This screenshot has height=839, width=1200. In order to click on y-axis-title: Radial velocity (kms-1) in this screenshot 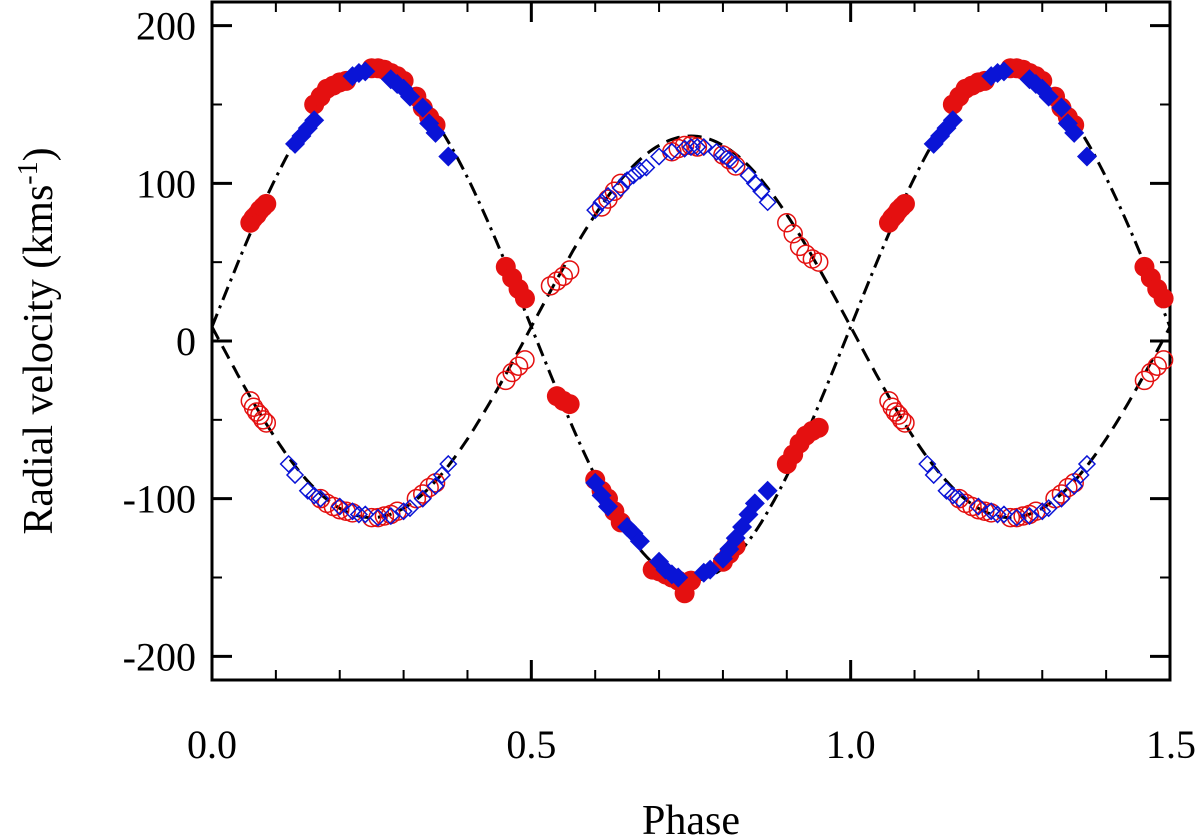, I will do `click(38, 340)`.